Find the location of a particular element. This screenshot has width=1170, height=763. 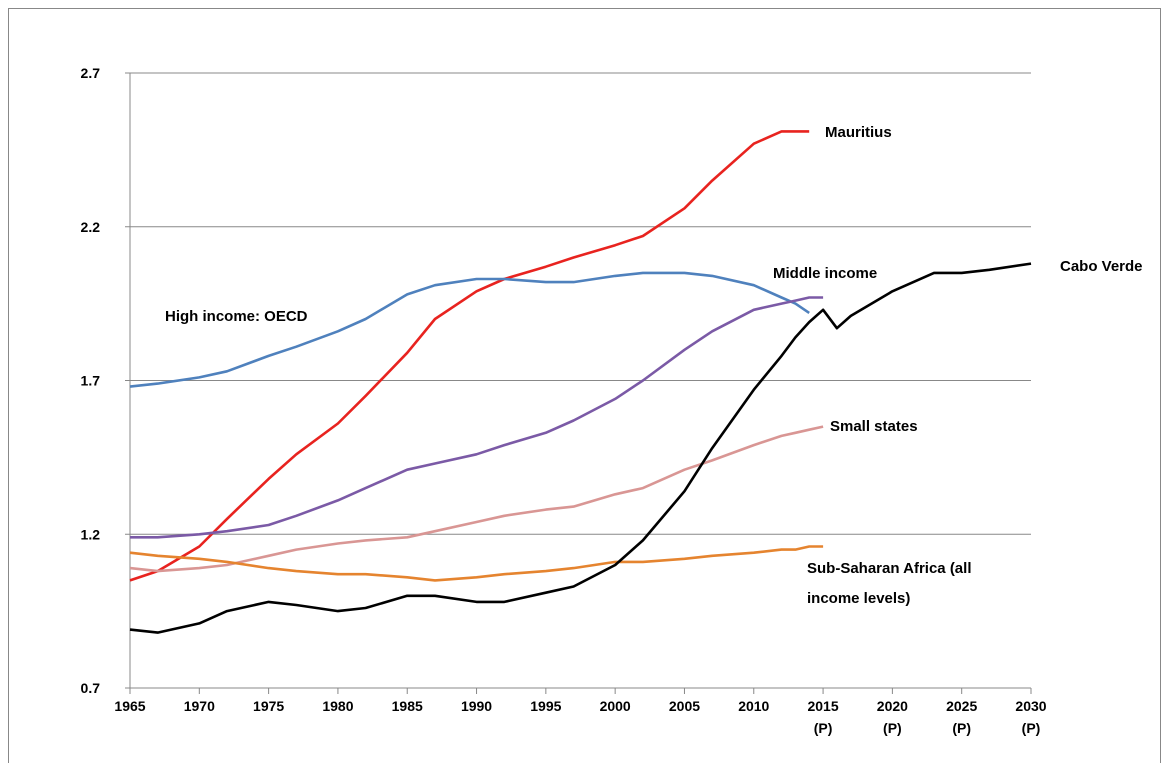

x-tick-label: 1980 is located at coordinates (337, 706).